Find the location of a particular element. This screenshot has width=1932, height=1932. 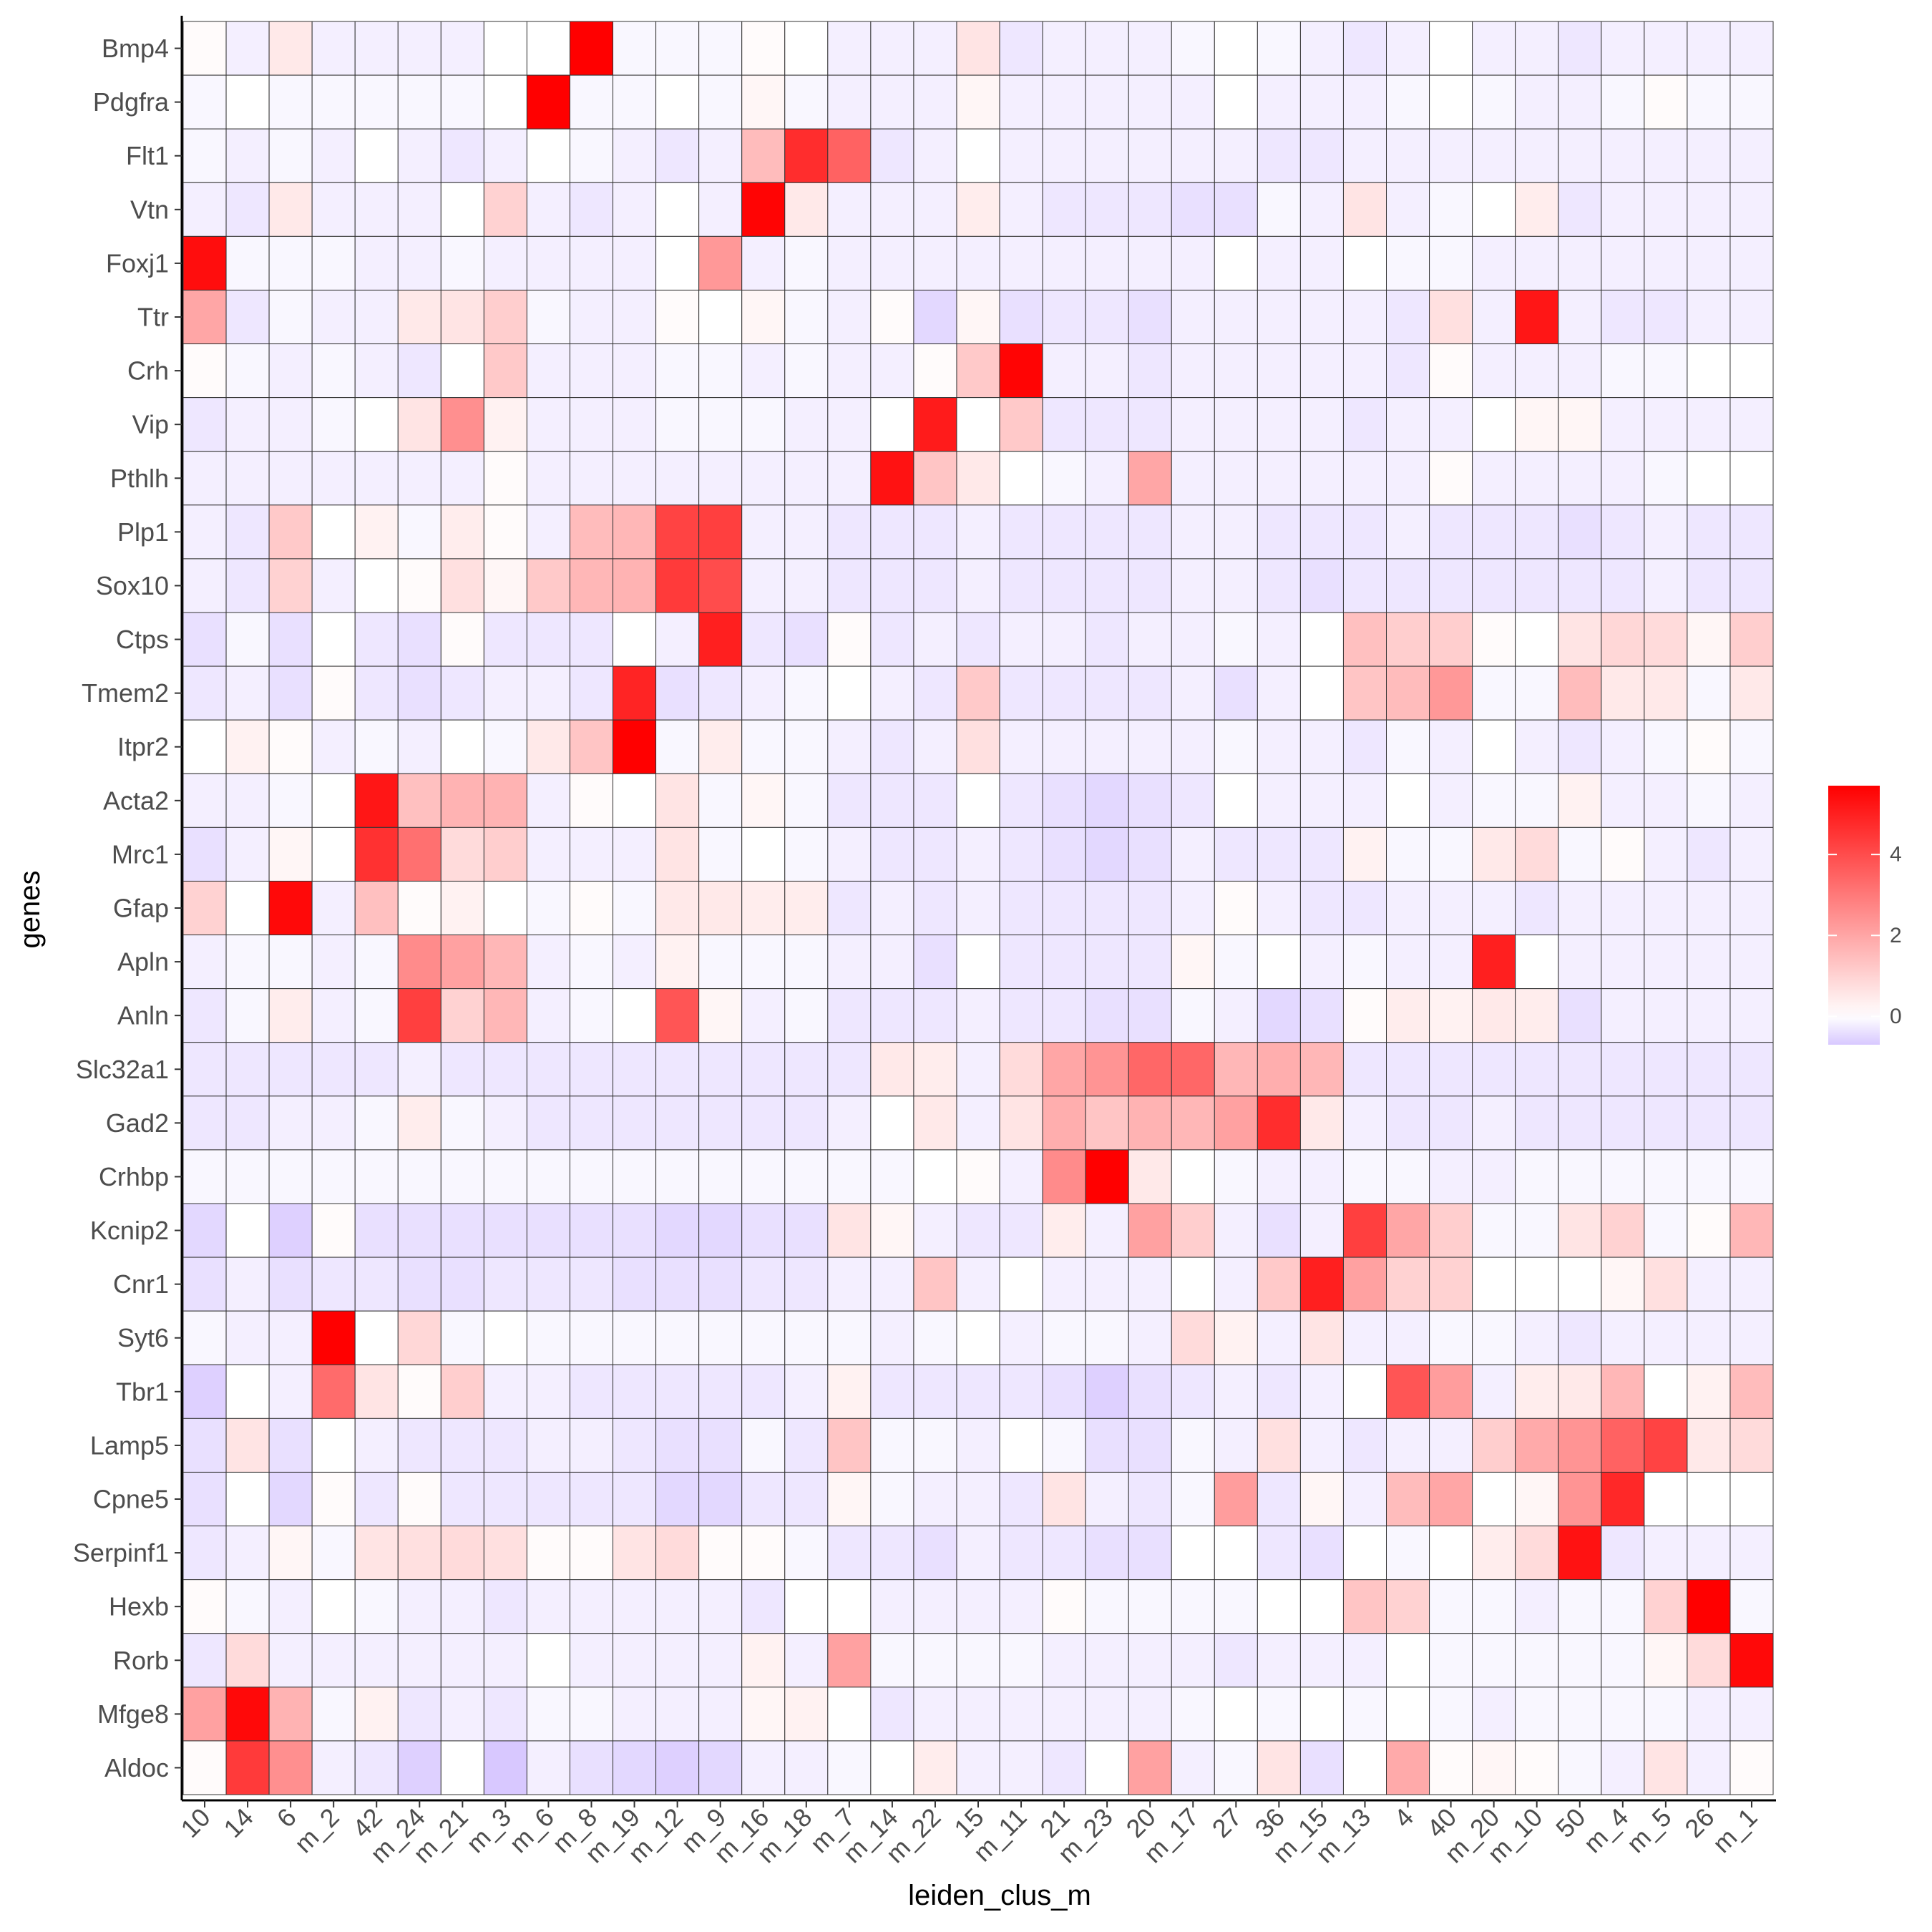

y-tick-label: Sox10 is located at coordinates (132, 585).